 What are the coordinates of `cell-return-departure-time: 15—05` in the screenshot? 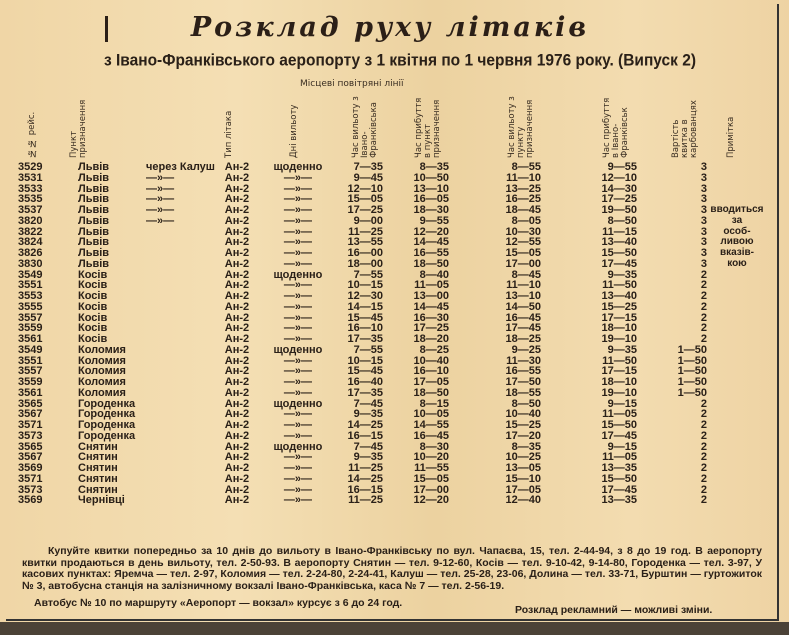 It's located at (523, 253).